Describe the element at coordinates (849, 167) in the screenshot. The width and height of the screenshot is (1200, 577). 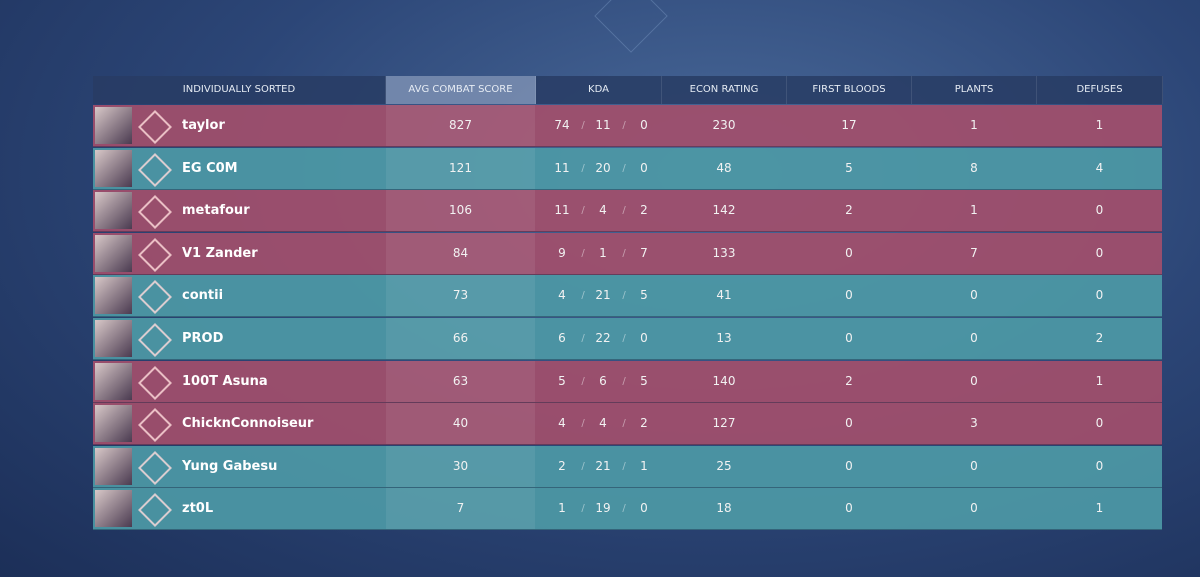
I see `first-bloods: 5` at that location.